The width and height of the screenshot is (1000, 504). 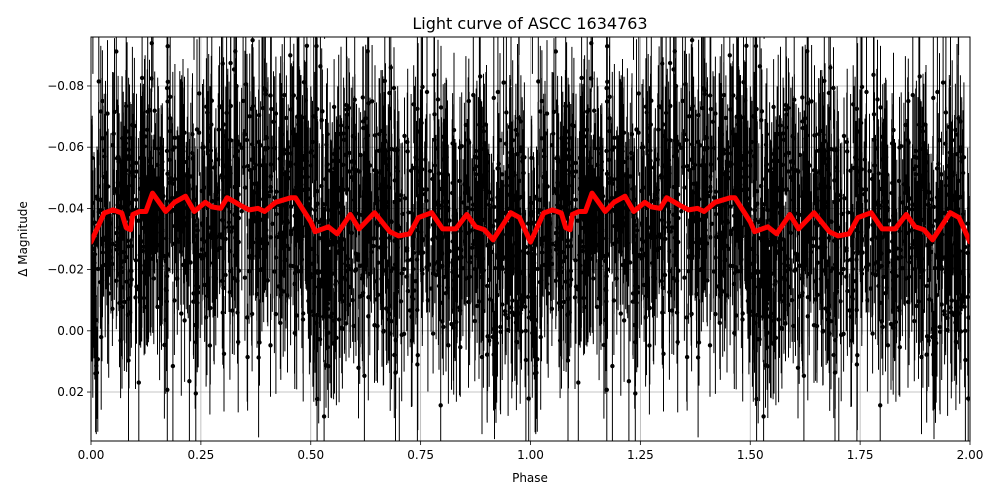 I want to click on y-tick-label: −0.06, so click(x=65, y=147).